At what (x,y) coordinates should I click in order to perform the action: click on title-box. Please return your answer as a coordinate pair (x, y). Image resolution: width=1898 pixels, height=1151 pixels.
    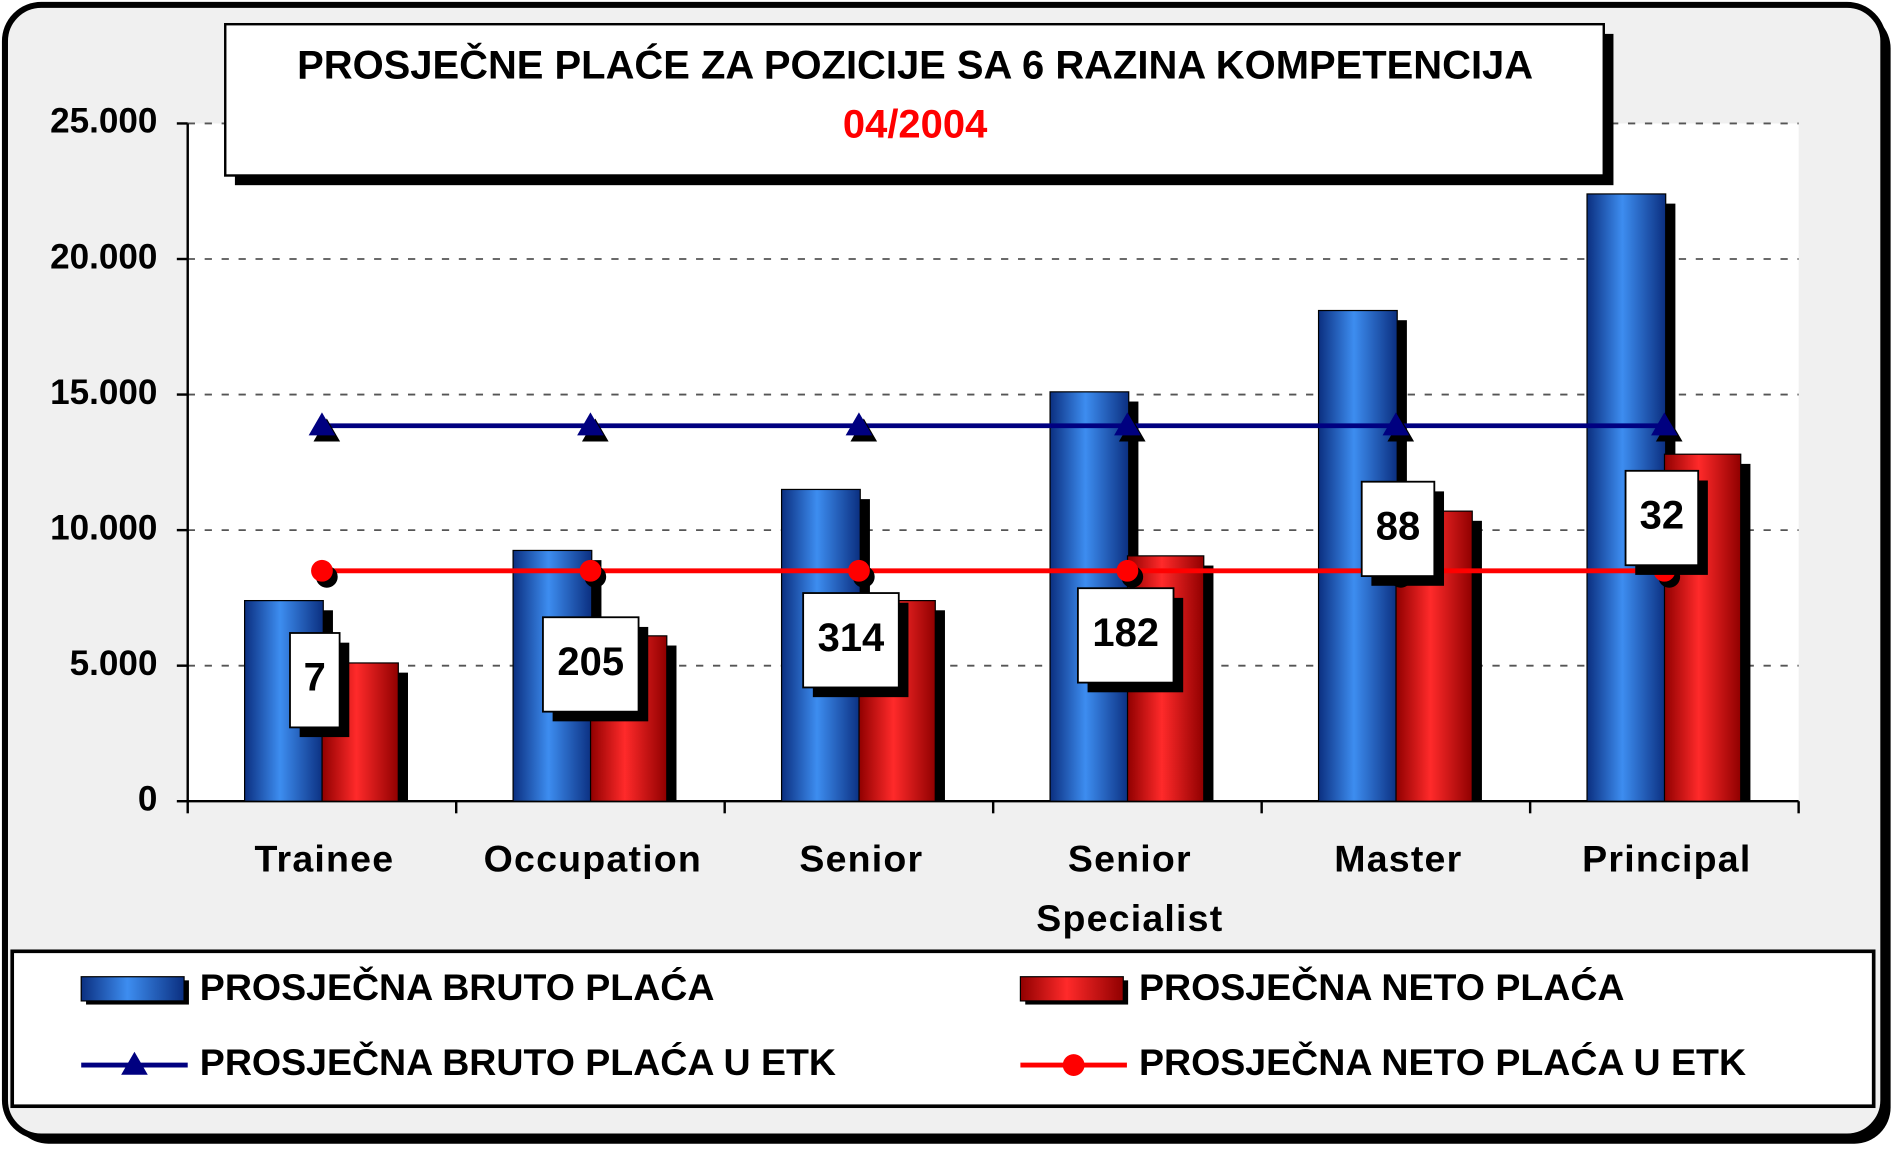
    Looking at the image, I should click on (914, 99).